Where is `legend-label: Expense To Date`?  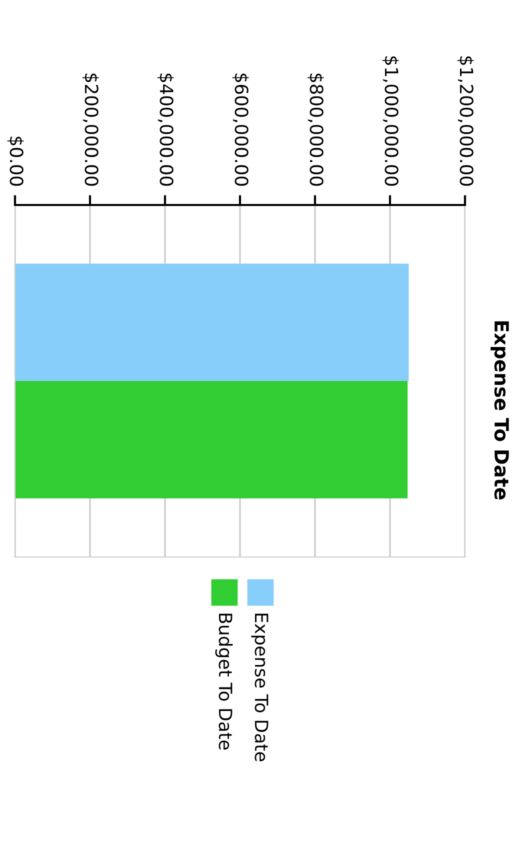 legend-label: Expense To Date is located at coordinates (259, 688).